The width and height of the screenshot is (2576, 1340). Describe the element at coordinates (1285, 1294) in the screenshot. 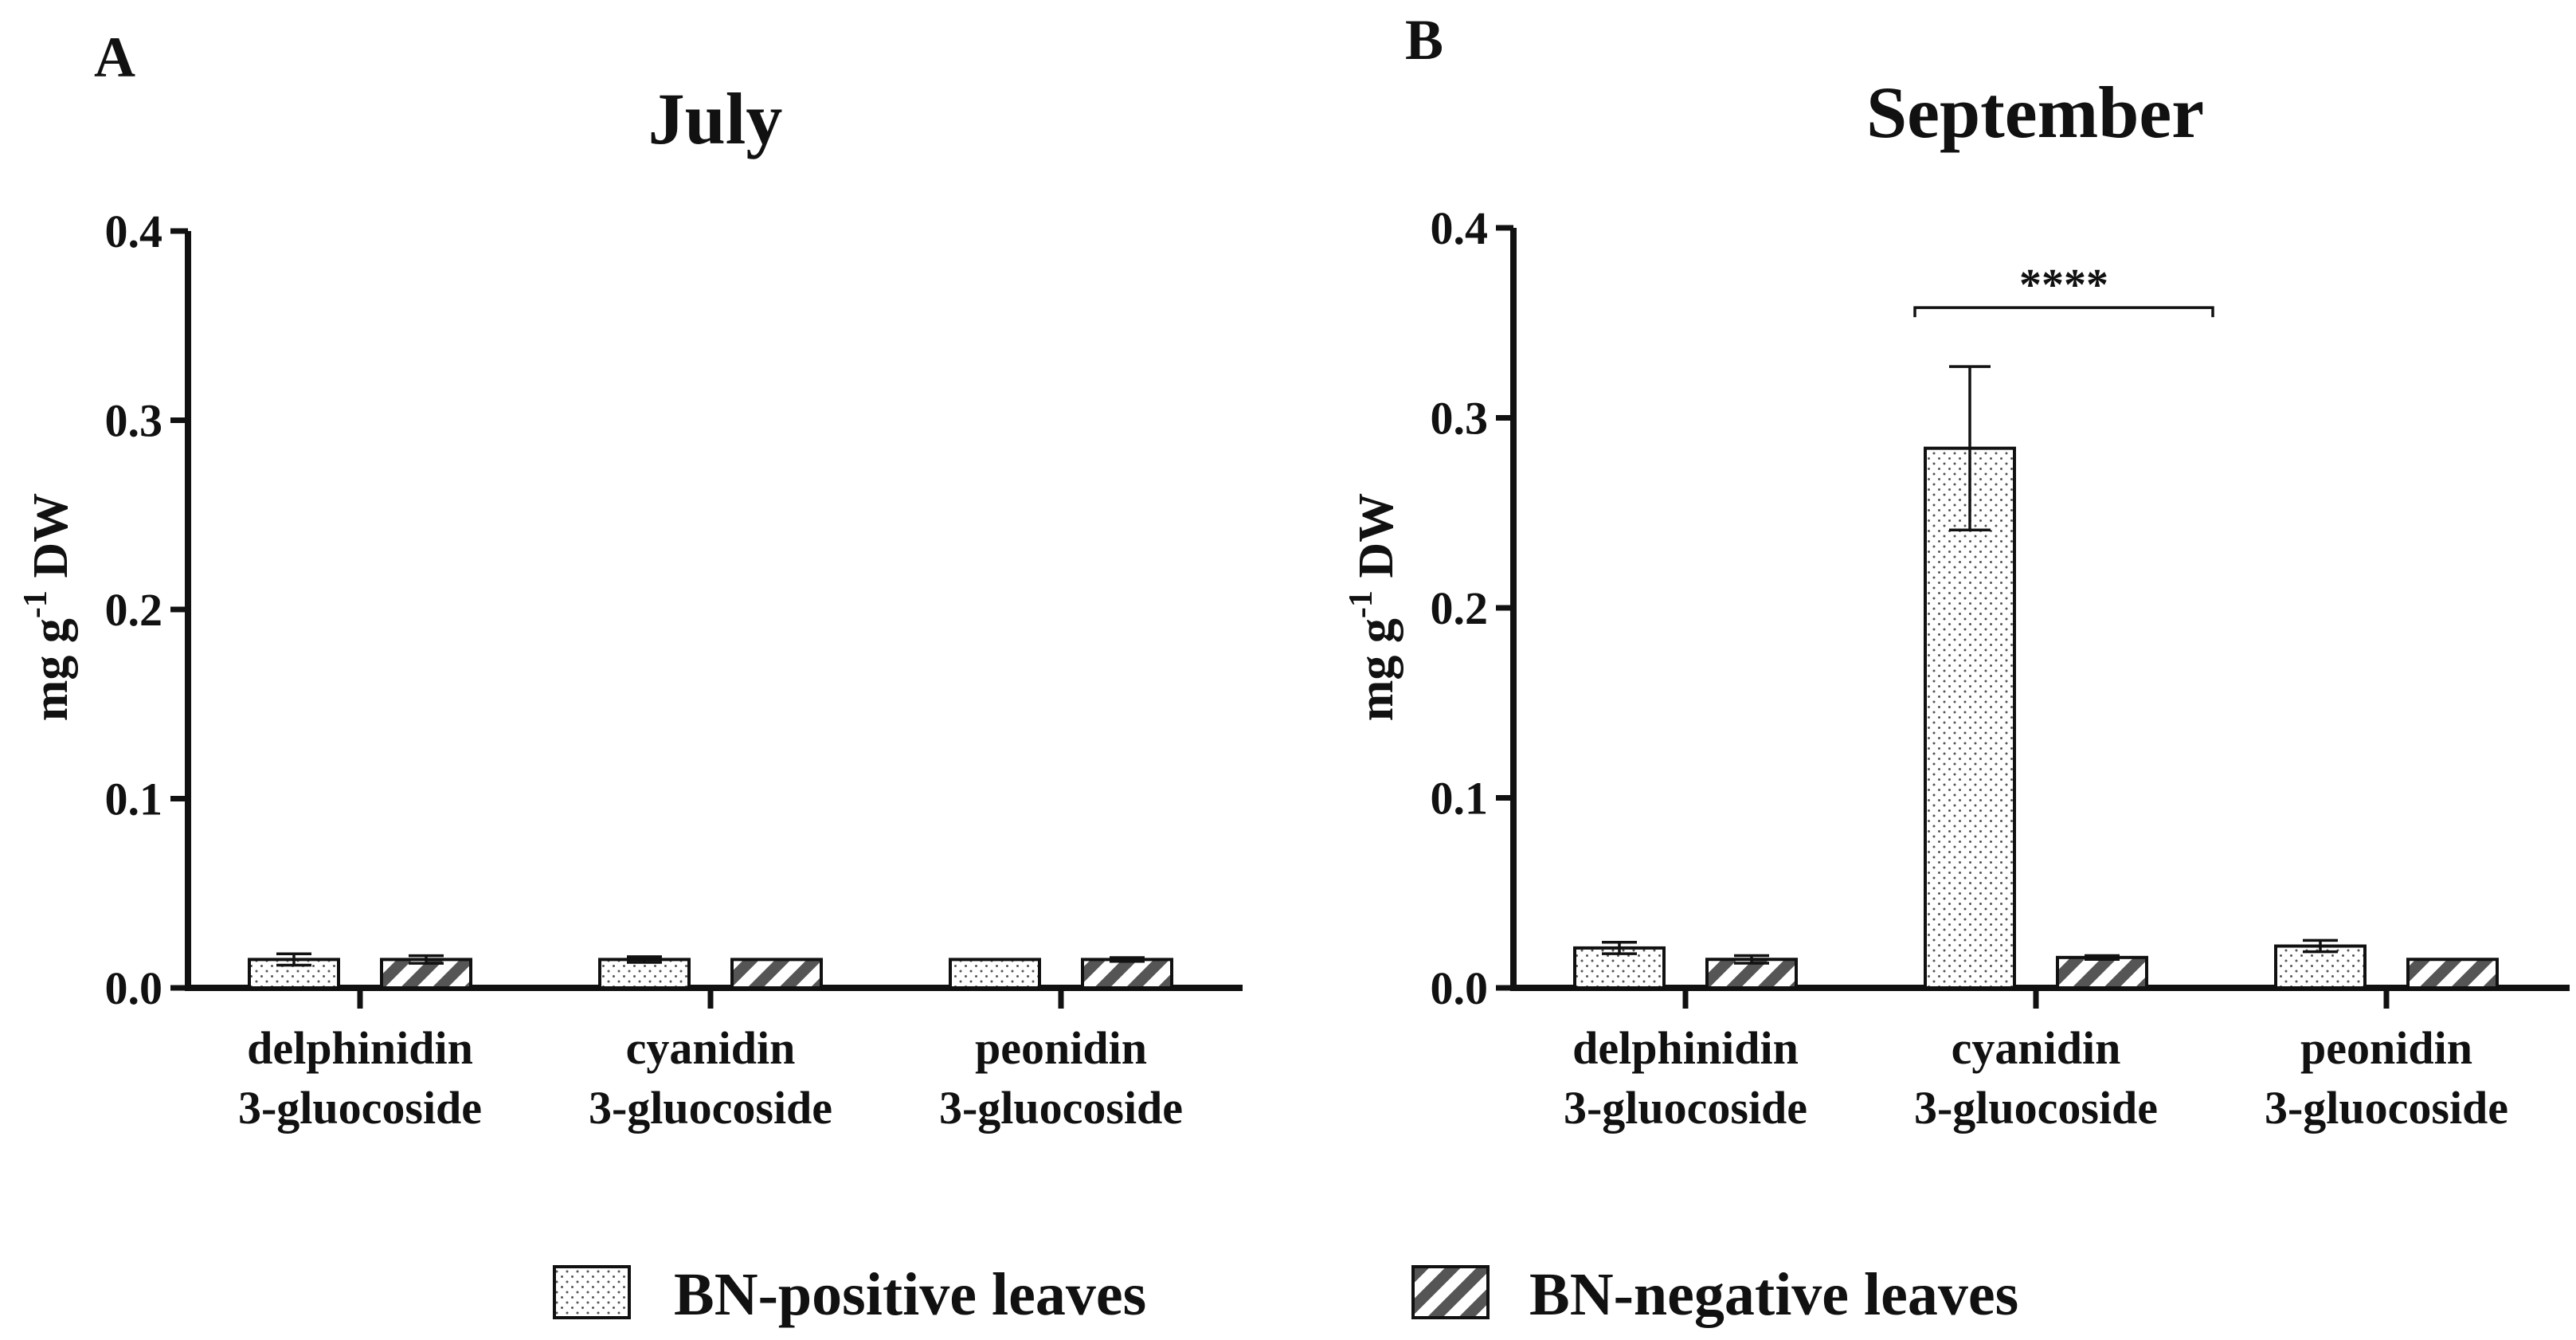

I see `legend: BN-positive leaves BN-negative leaves` at that location.